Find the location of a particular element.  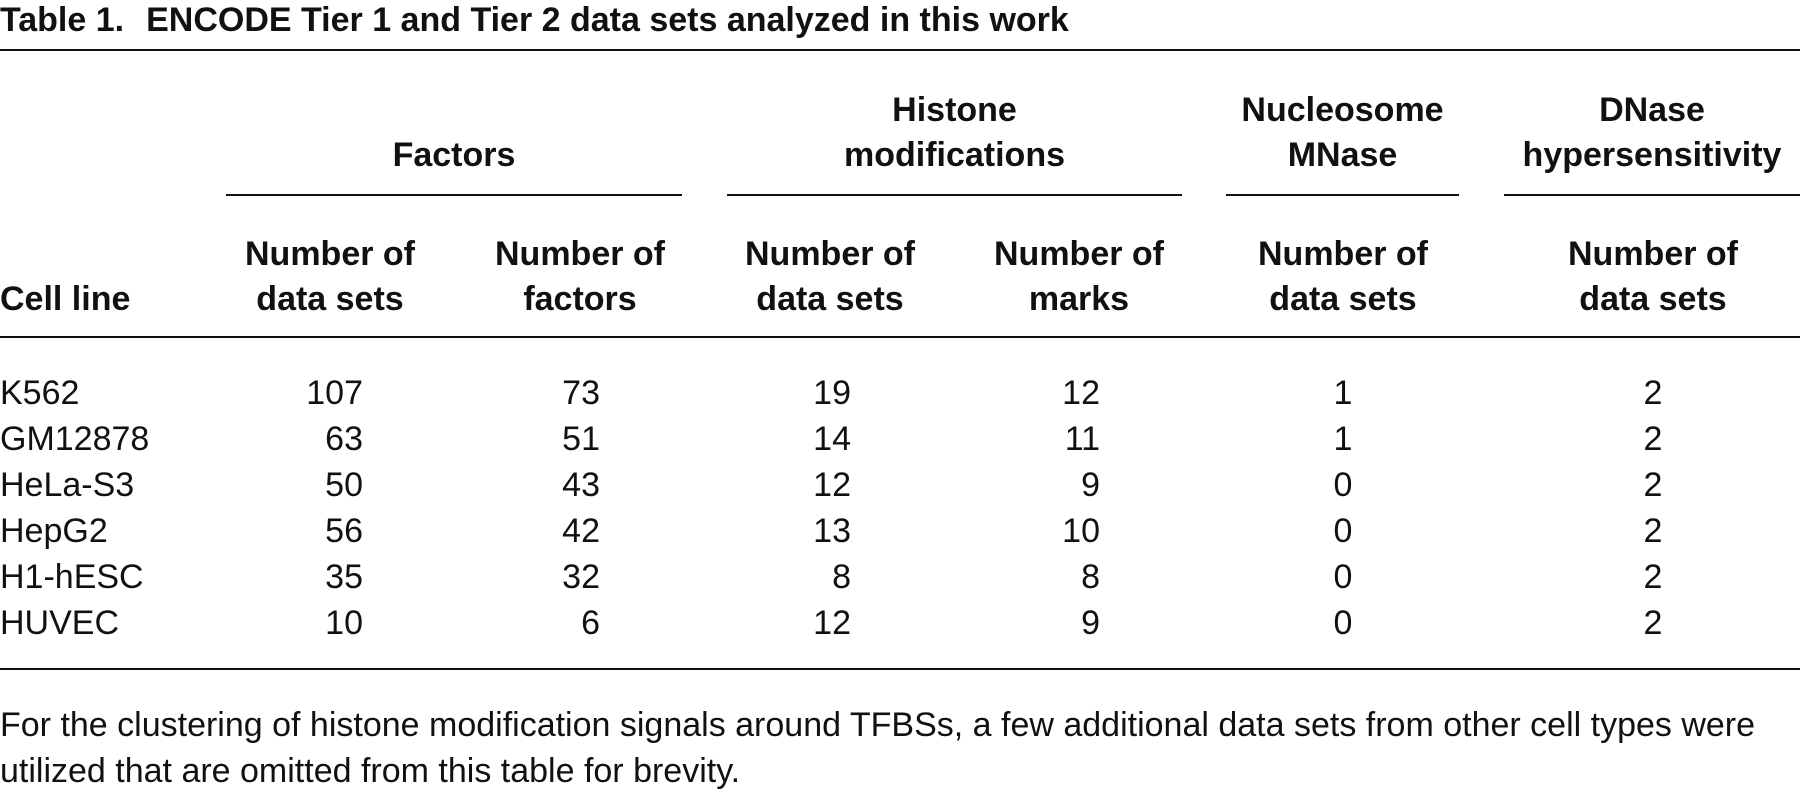

group-header-text: Factors is located at coordinates (454, 155).